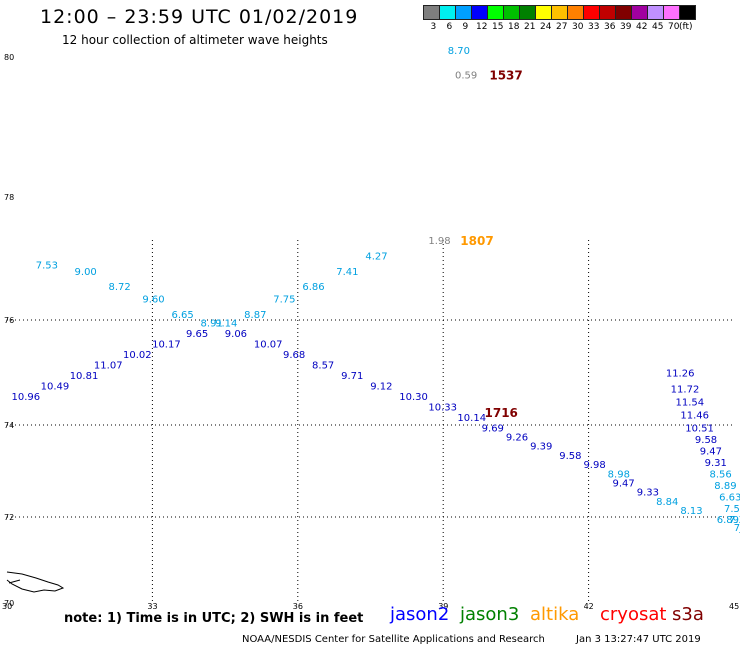 The width and height of the screenshot is (740, 650). What do you see at coordinates (197, 334) in the screenshot?
I see `wave-height-label: 9.65` at bounding box center [197, 334].